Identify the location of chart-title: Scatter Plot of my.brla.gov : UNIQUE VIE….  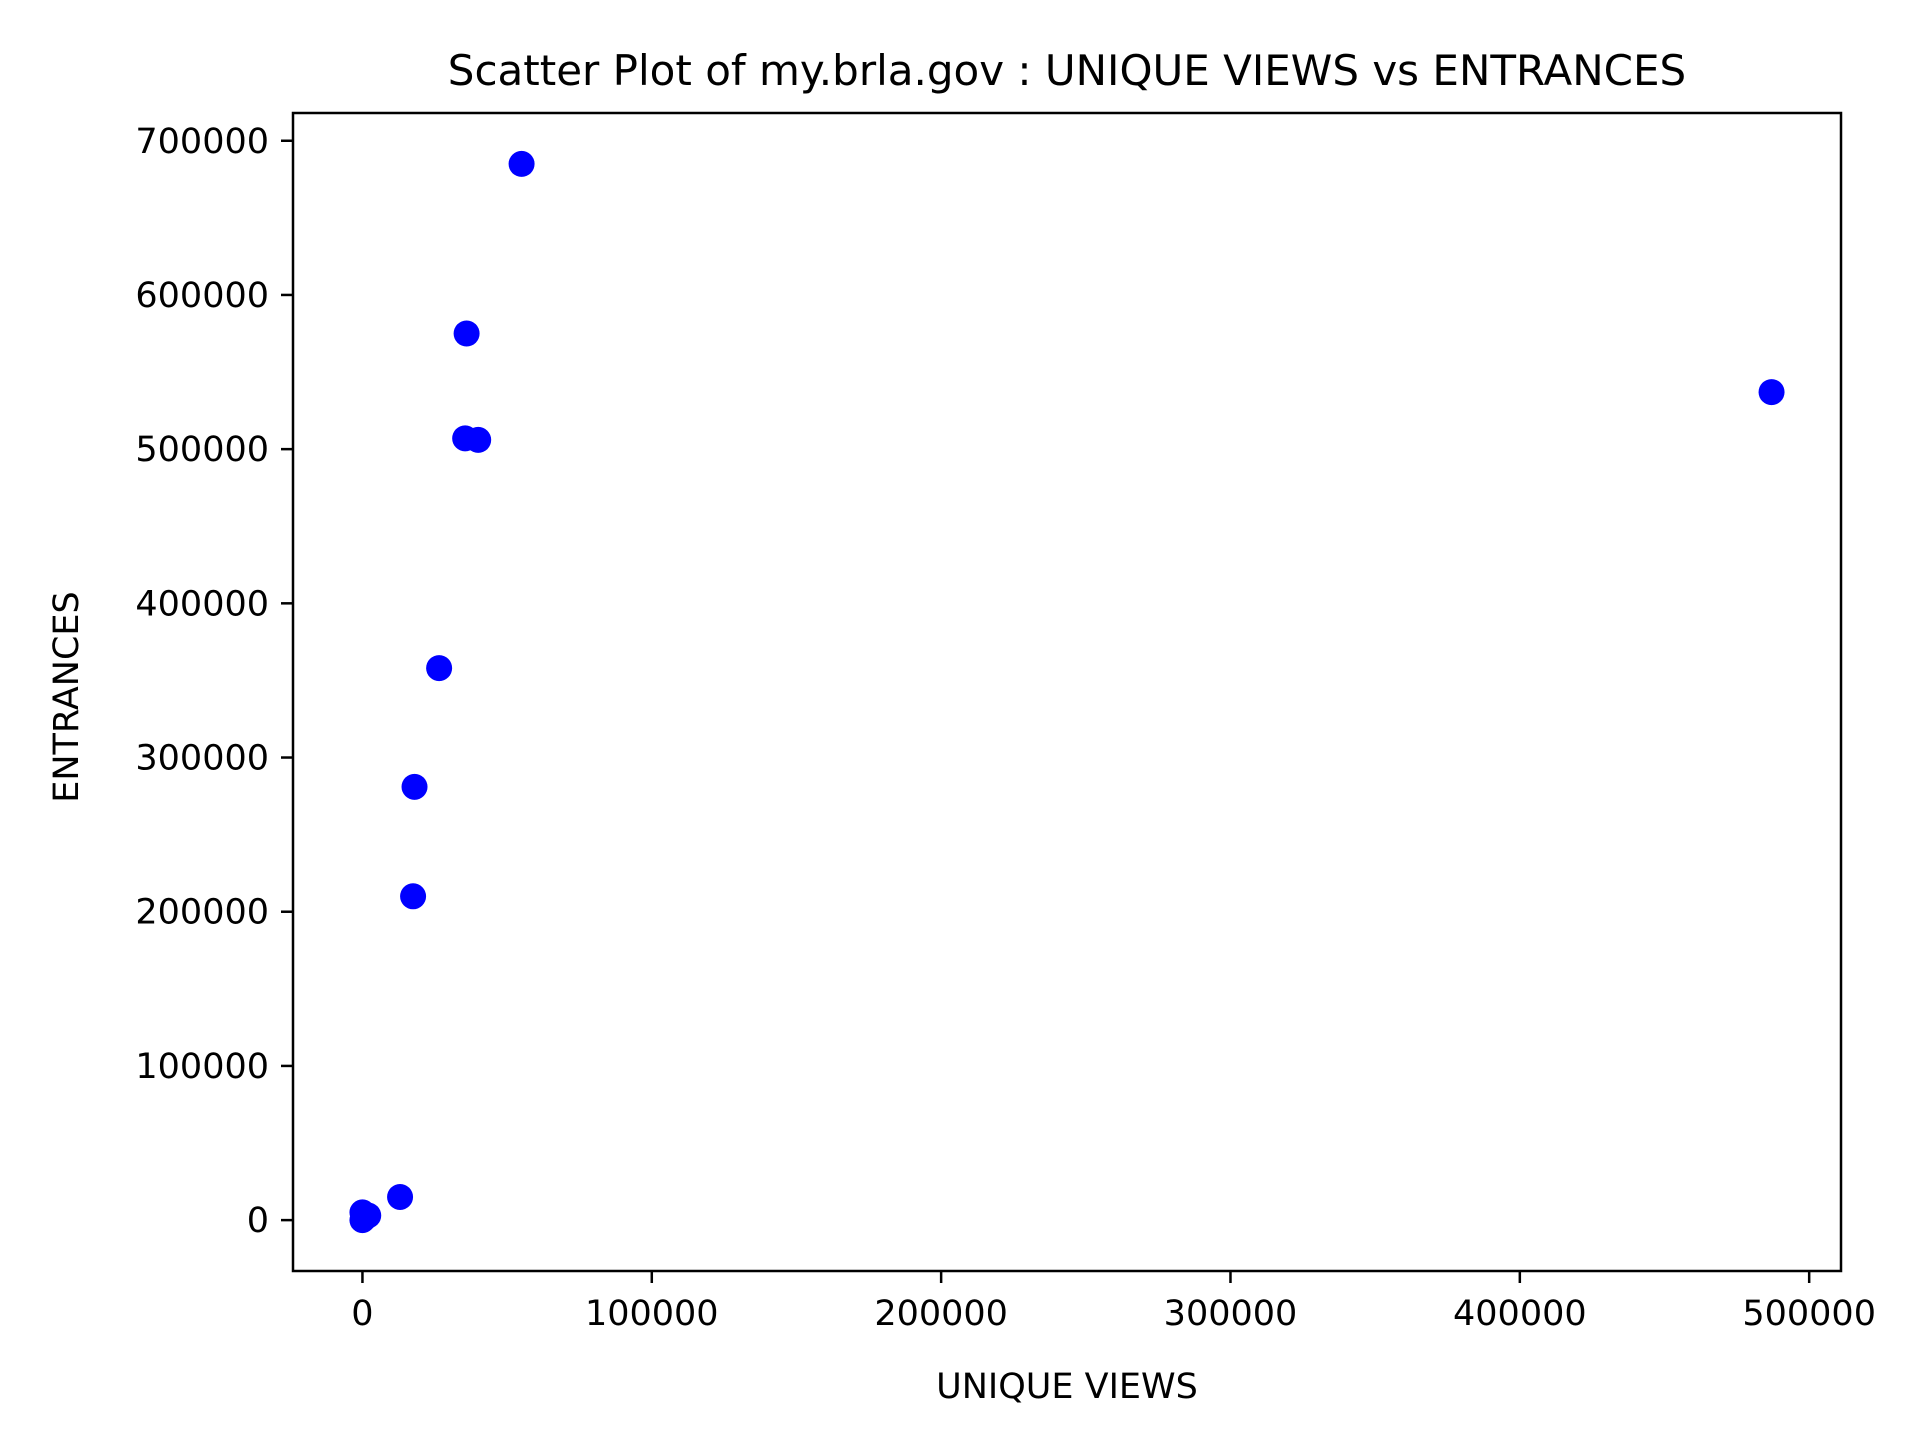
(1067, 70).